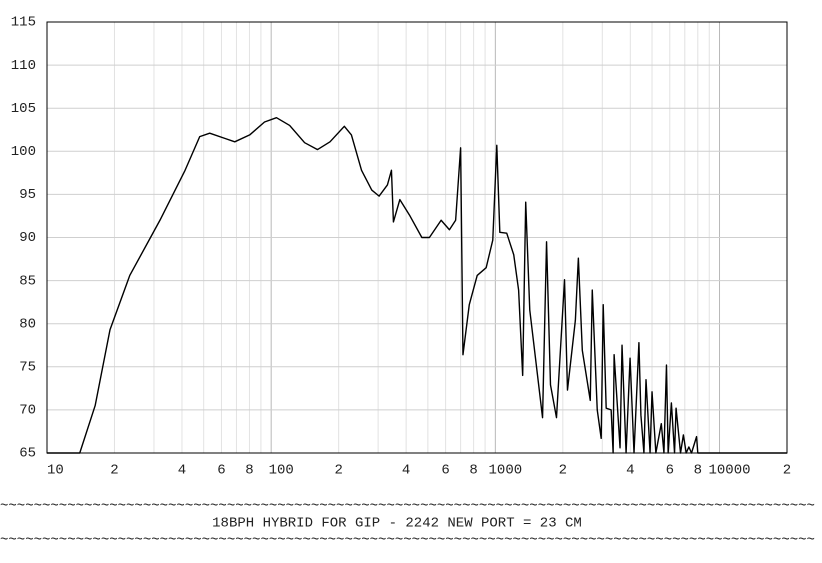  Describe the element at coordinates (27, 324) in the screenshot. I see `y-tick-label: 80` at that location.